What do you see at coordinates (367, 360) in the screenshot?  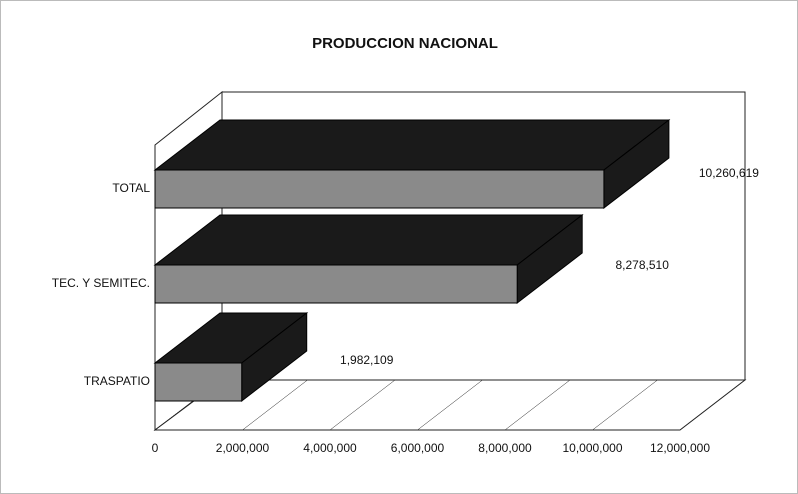 I see `data-label: 1,982,109` at bounding box center [367, 360].